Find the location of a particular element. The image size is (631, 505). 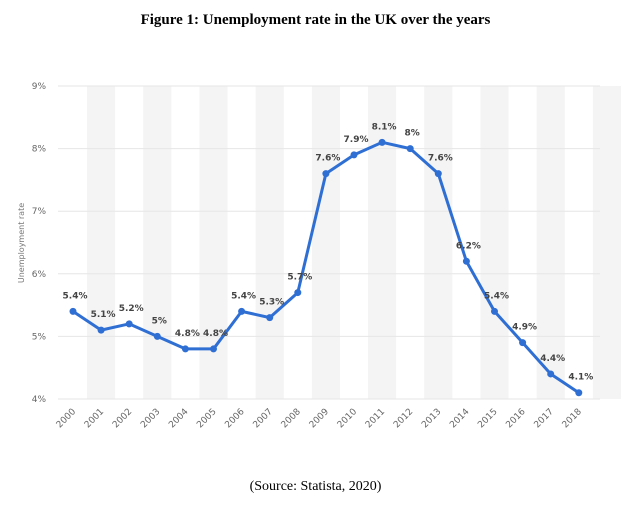

x-tick-label: 2000 is located at coordinates (66, 418).